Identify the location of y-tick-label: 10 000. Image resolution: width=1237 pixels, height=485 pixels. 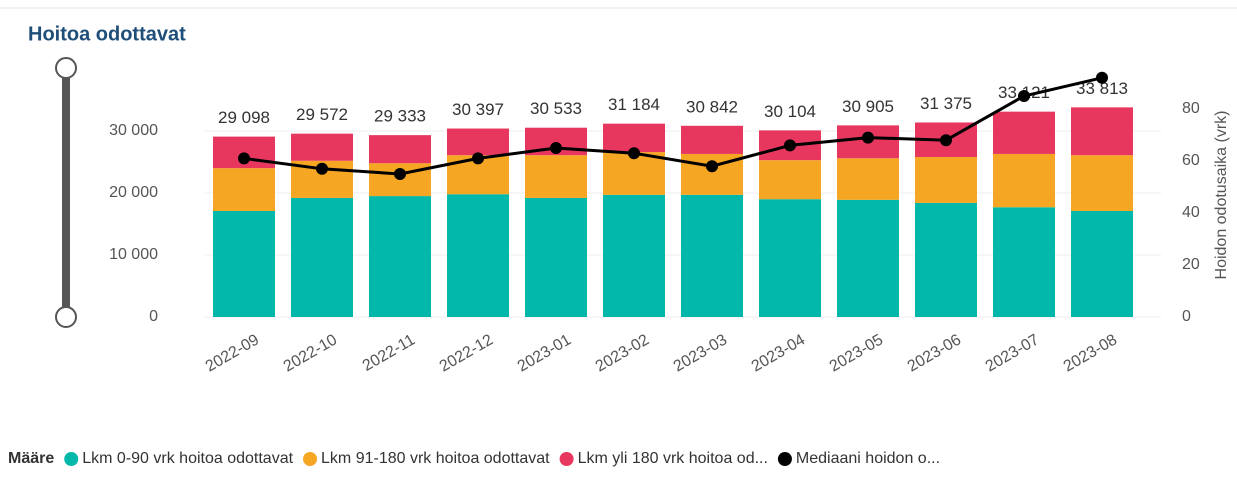
(133, 254).